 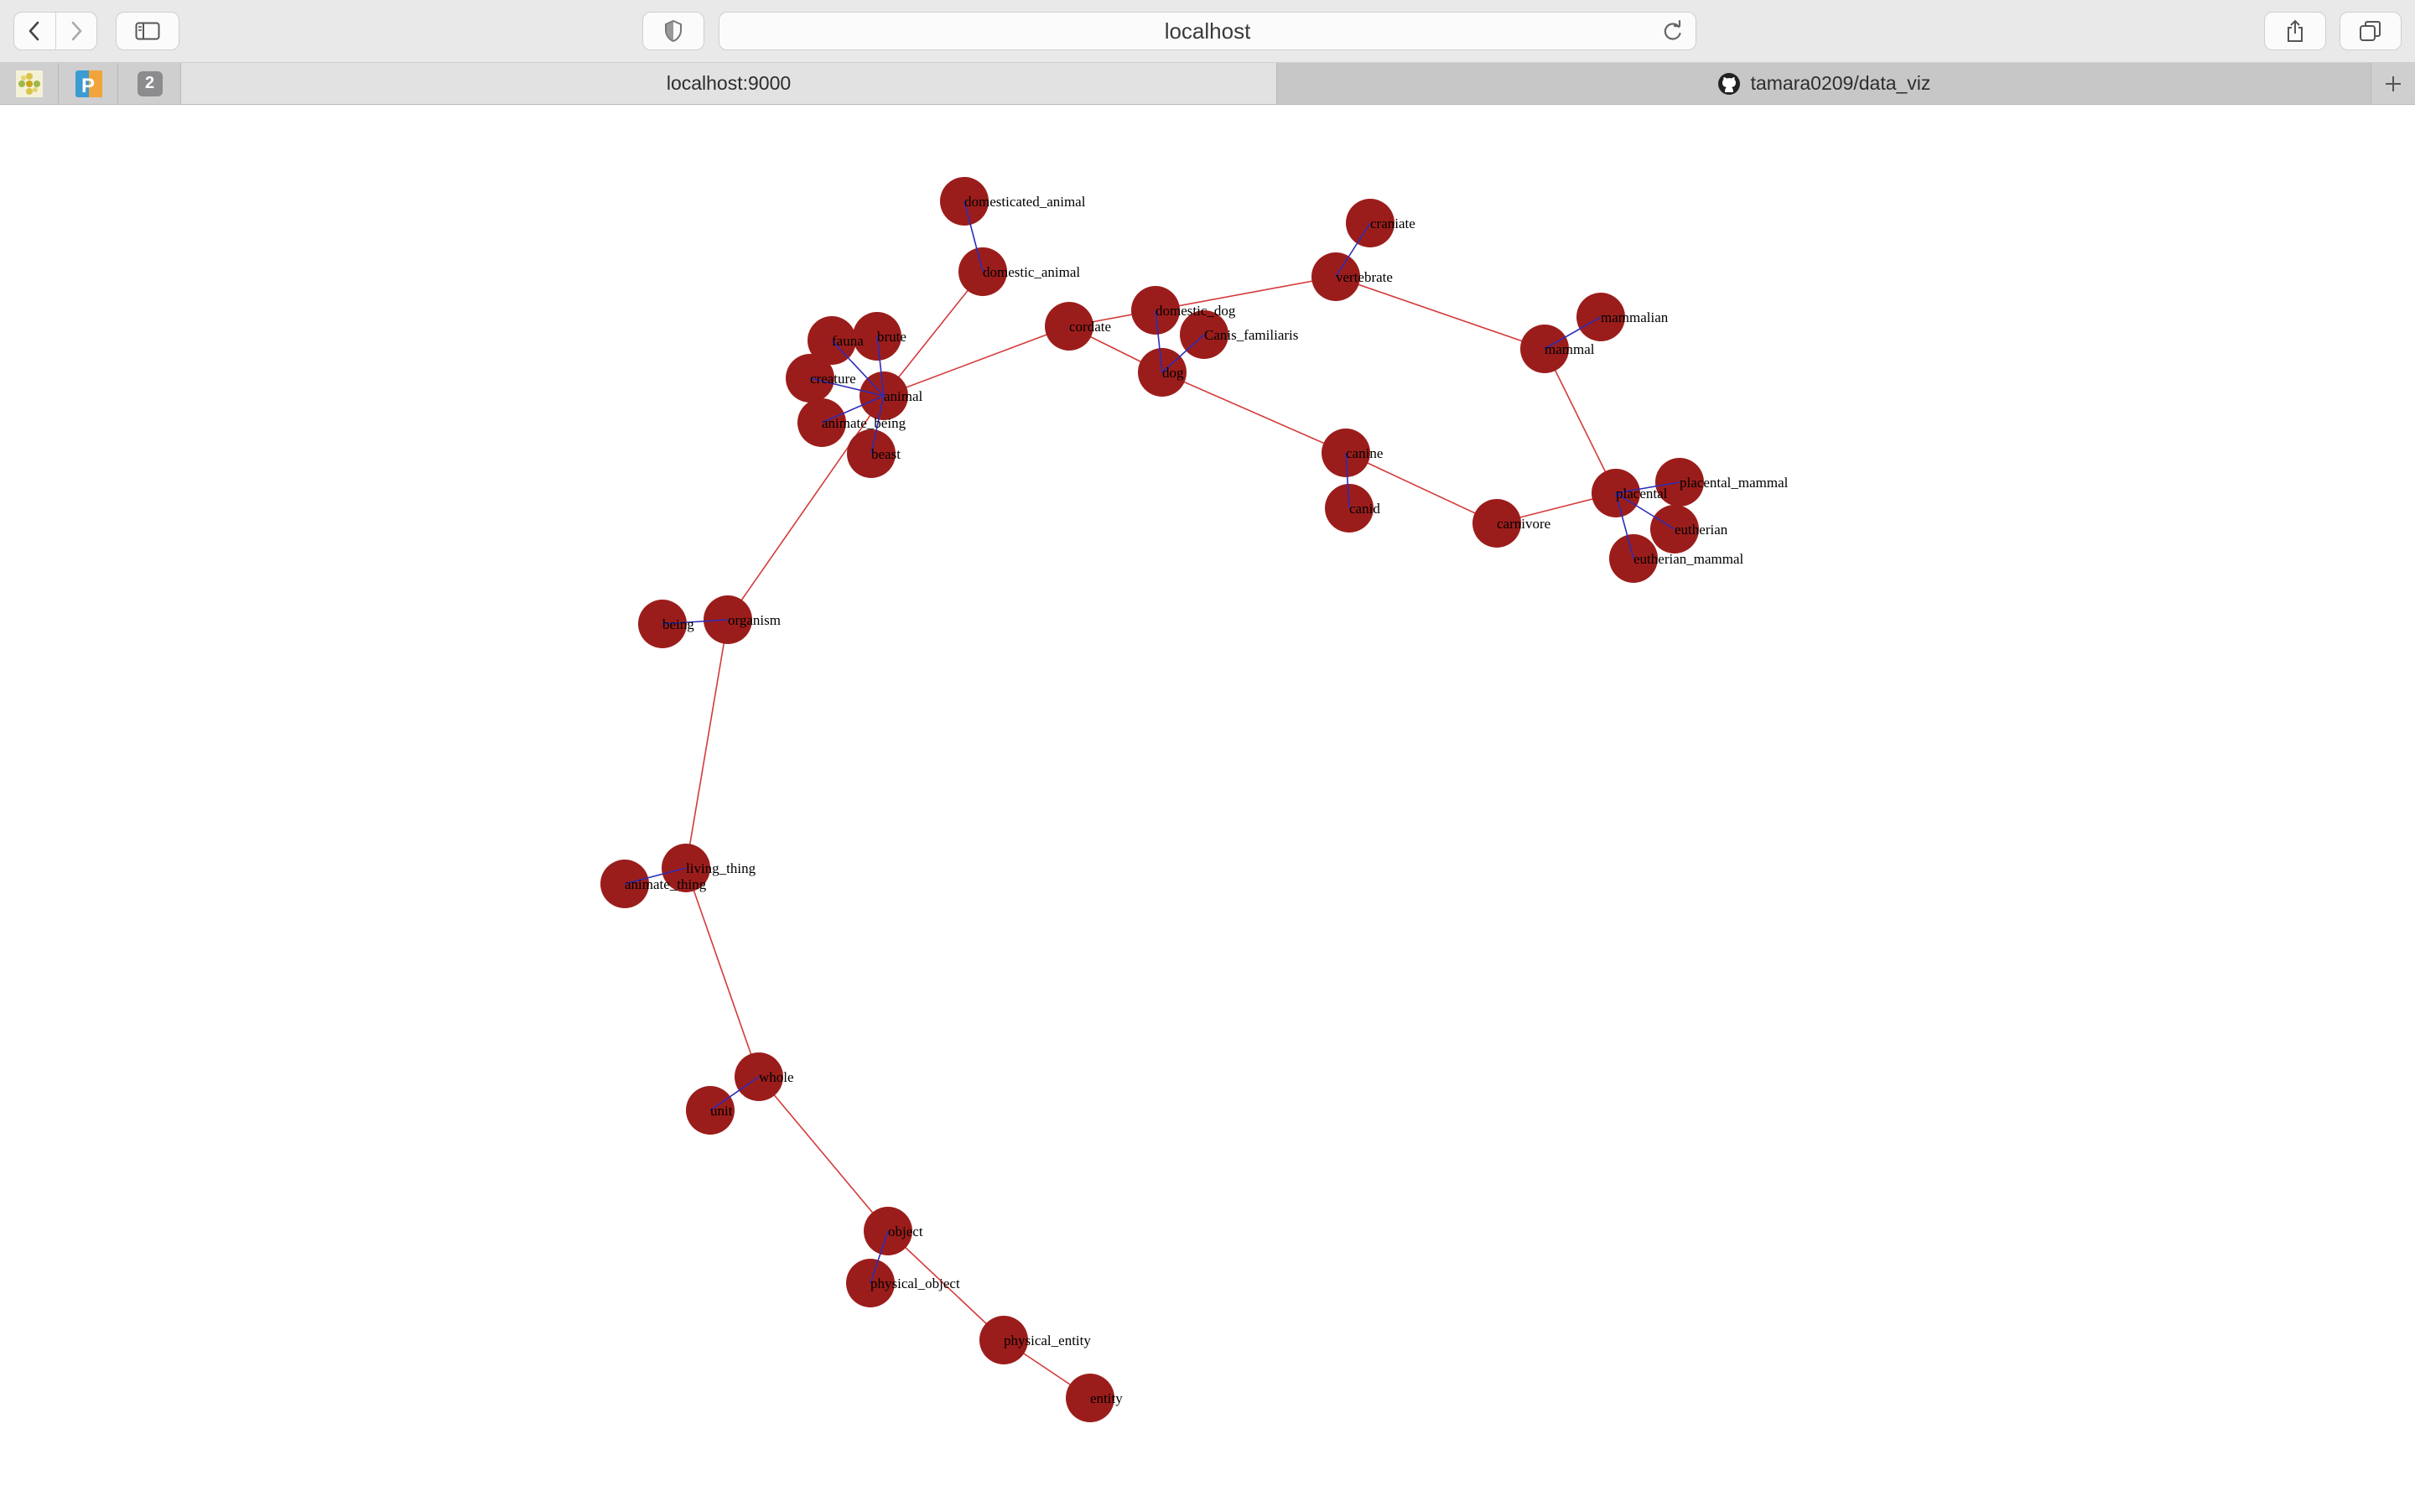 What do you see at coordinates (933, 334) in the screenshot?
I see `hypernym-link-animal-domestic_animal` at bounding box center [933, 334].